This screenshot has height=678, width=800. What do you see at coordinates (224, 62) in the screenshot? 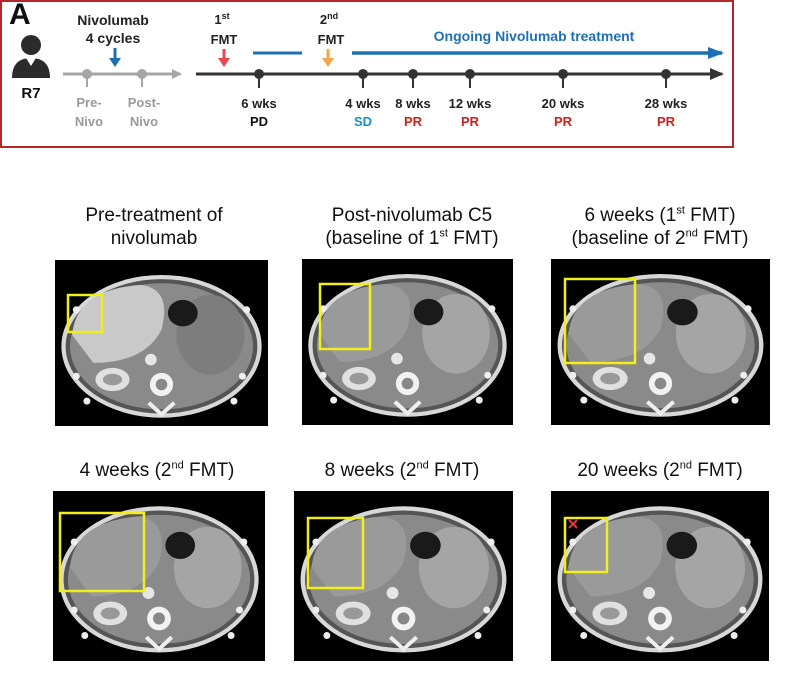
I see `fmt1-down-arrow-icon` at bounding box center [224, 62].